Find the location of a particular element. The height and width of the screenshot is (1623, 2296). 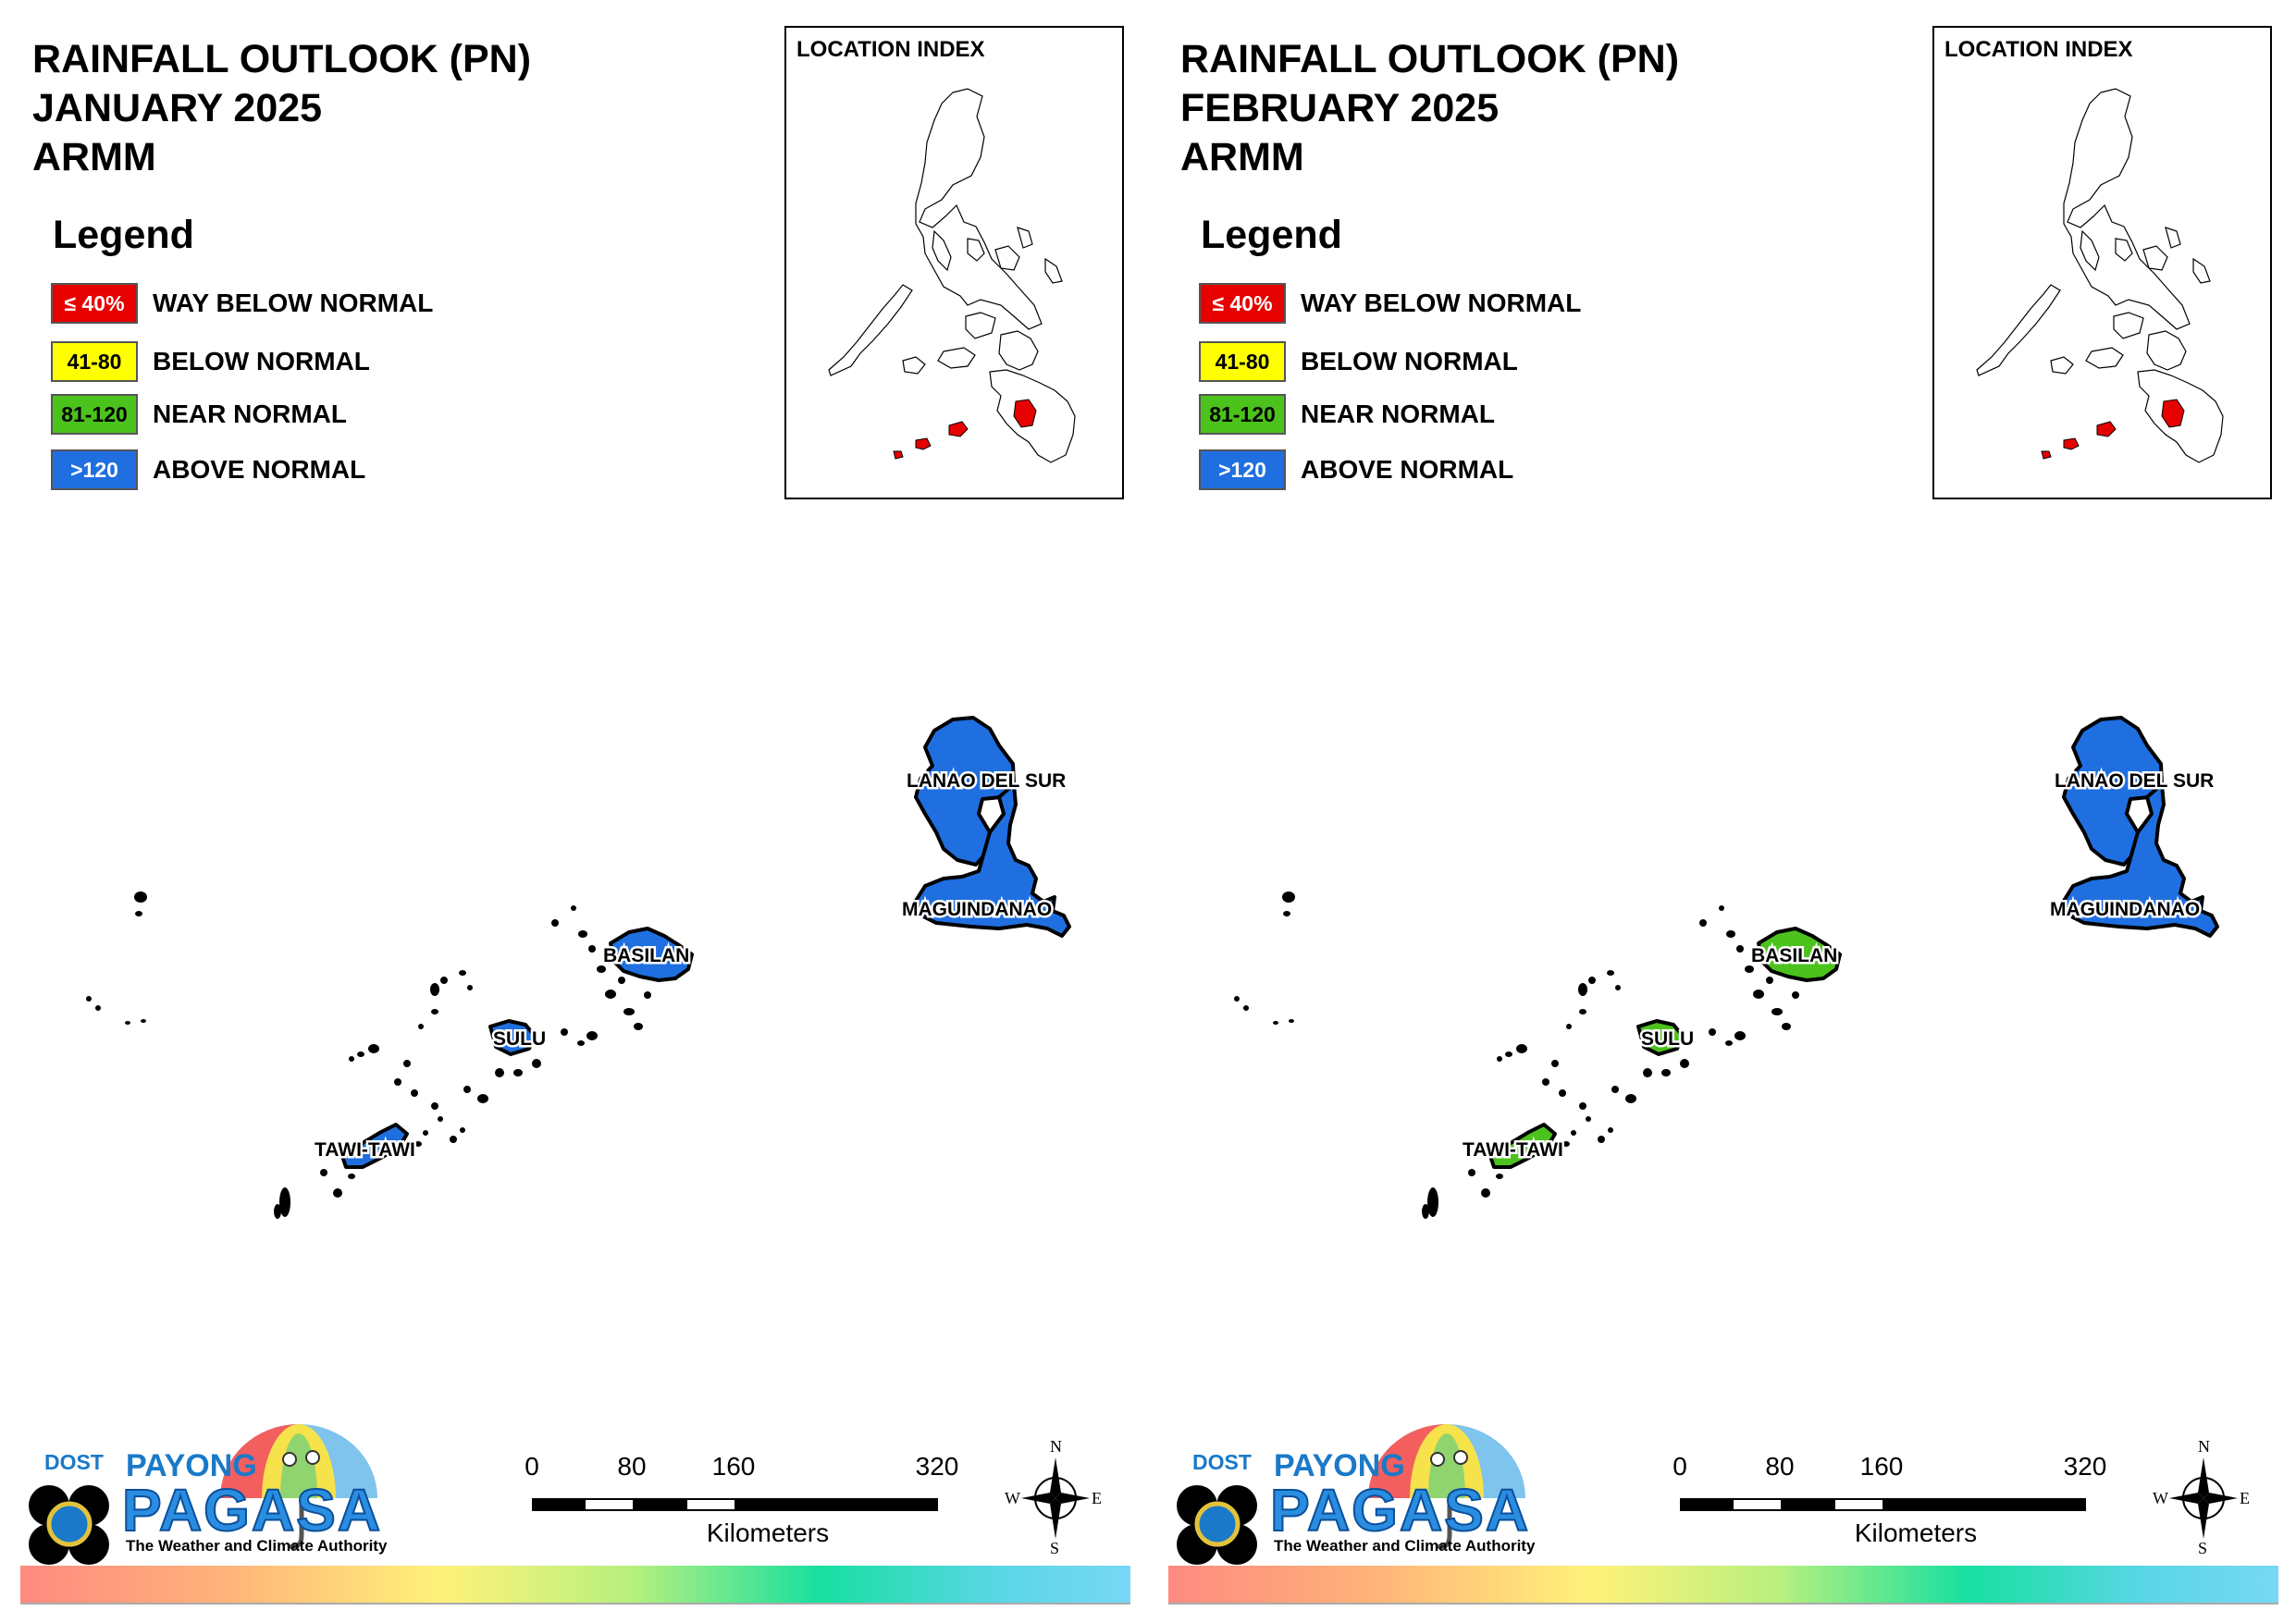

map-title-line: ARMM is located at coordinates (94, 157).